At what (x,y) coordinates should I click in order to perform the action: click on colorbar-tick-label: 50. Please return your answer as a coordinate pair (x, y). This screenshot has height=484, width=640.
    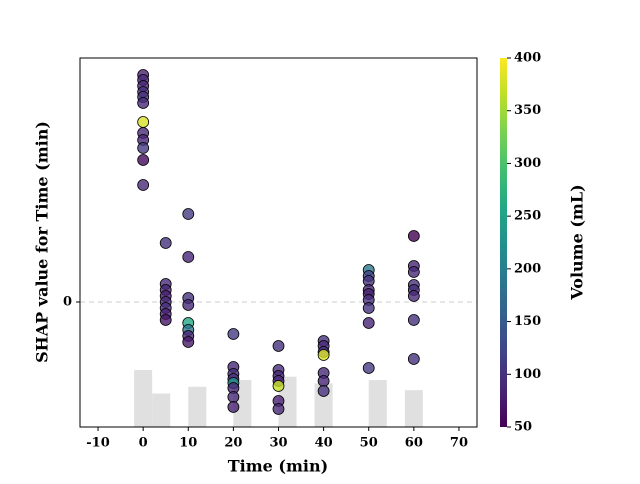
    Looking at the image, I should click on (523, 427).